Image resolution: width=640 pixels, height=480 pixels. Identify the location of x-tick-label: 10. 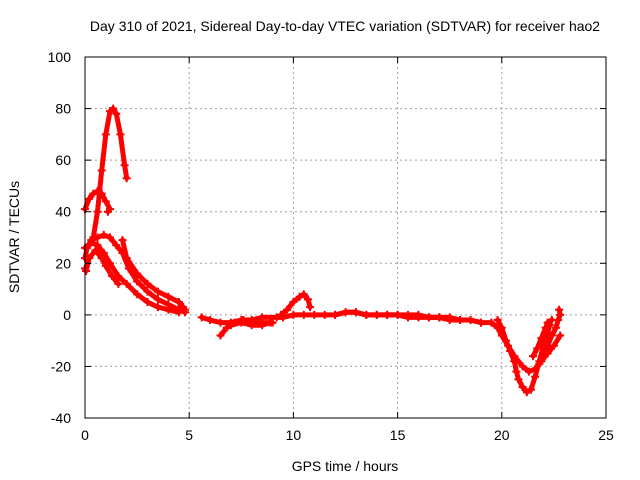
(294, 435).